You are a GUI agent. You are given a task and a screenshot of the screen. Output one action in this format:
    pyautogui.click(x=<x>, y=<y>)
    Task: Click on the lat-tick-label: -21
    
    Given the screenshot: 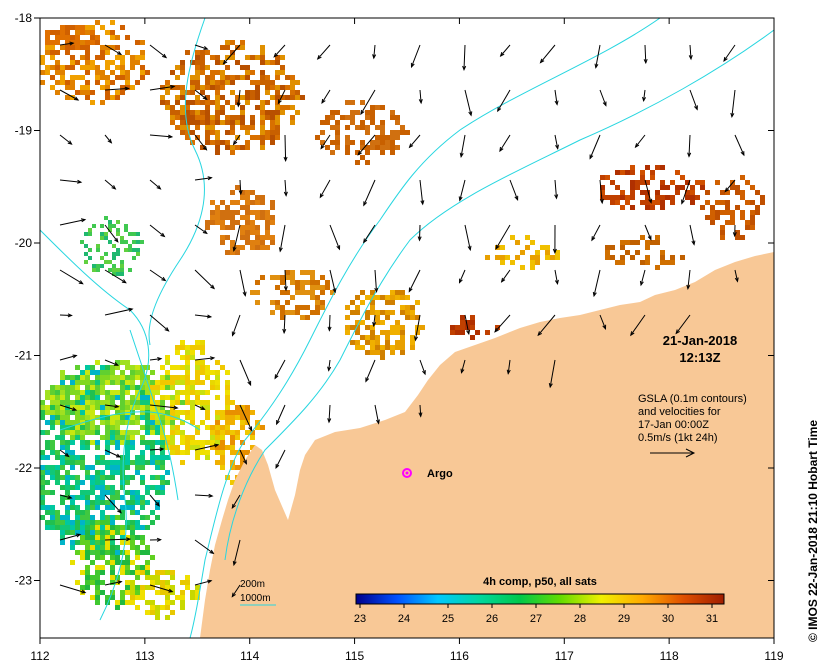 What is the action you would take?
    pyautogui.click(x=24, y=356)
    